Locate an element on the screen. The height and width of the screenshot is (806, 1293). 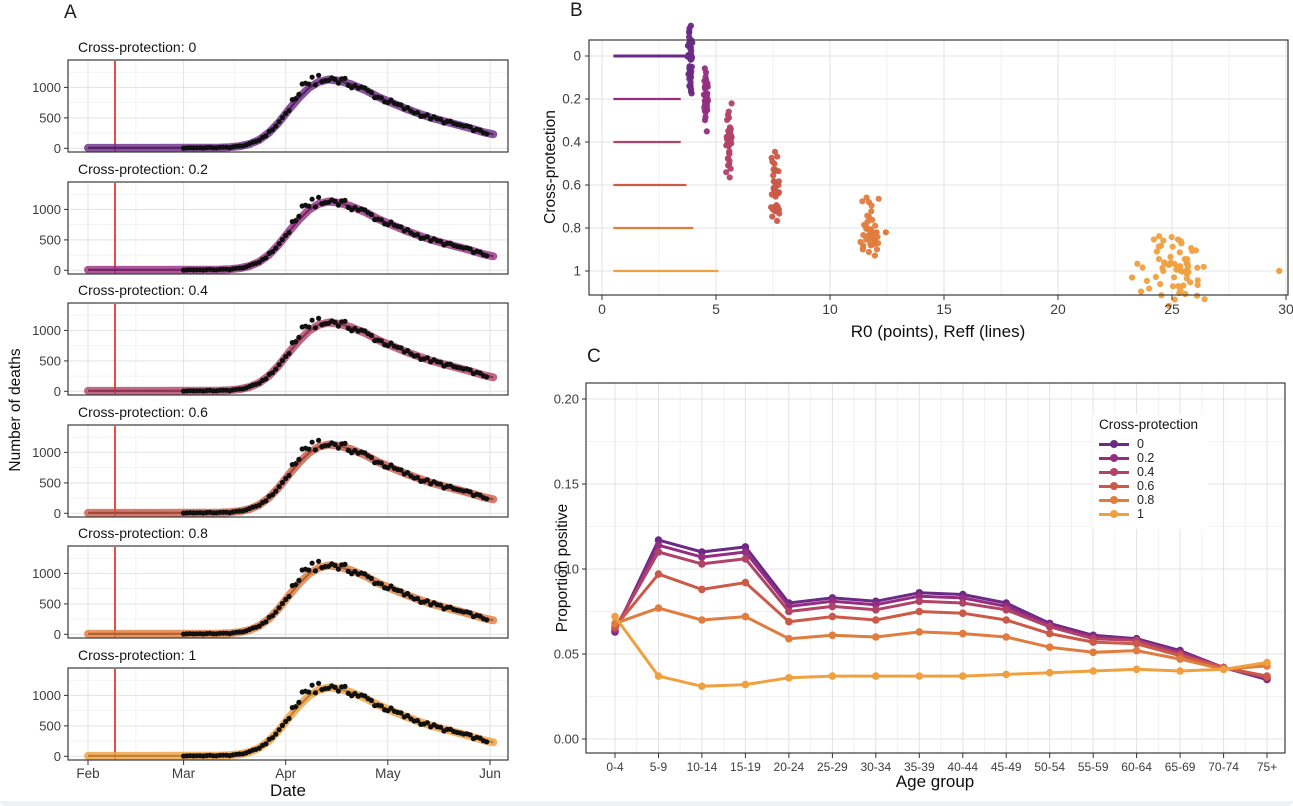
legend-item-0: 0 is located at coordinates (1148, 444).